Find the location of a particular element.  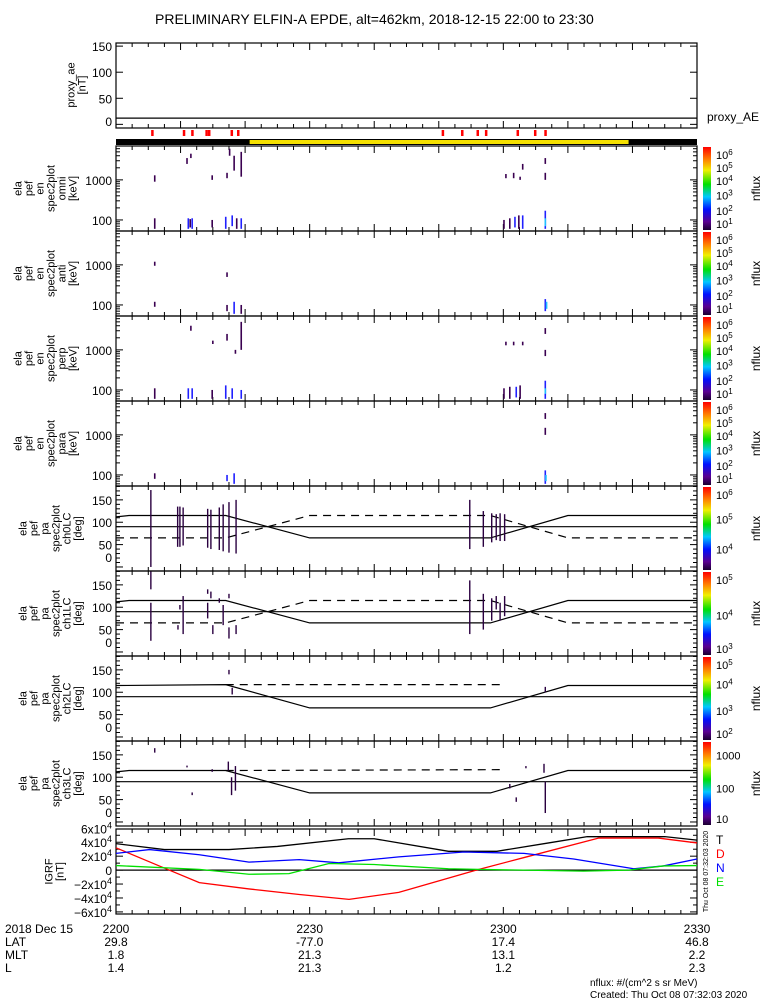

panel-ch0LC-colorbar-tick: 10⁶ is located at coordinates (724, 495).